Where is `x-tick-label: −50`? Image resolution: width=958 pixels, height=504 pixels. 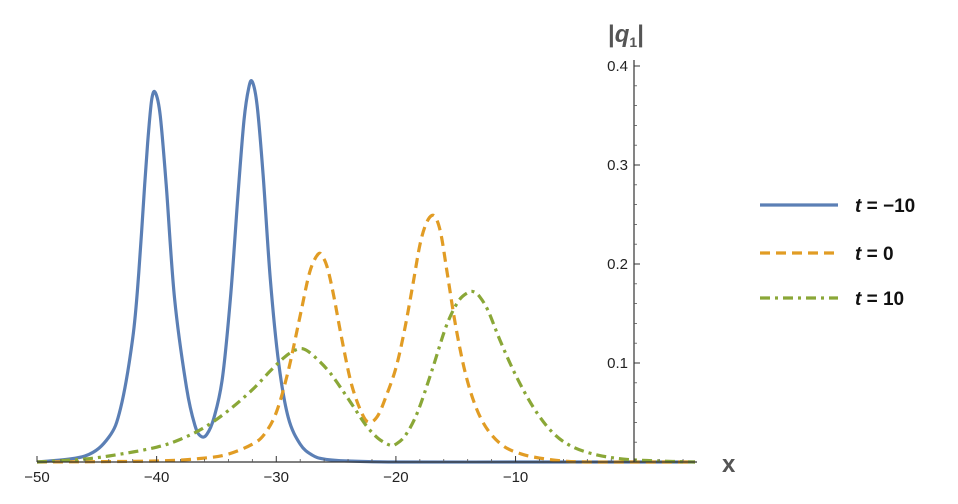
x-tick-label: −50 is located at coordinates (36, 477).